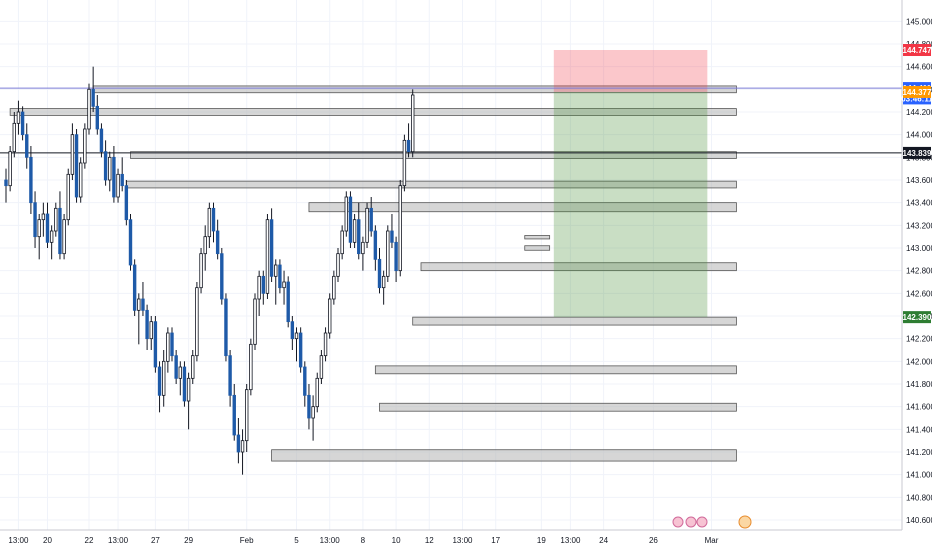 The width and height of the screenshot is (932, 550). What do you see at coordinates (47, 540) in the screenshot?
I see `time-tick-label: 20` at bounding box center [47, 540].